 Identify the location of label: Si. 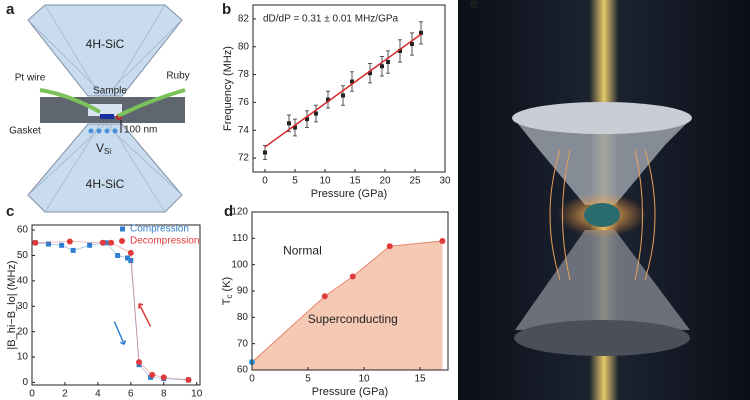
(107, 151).